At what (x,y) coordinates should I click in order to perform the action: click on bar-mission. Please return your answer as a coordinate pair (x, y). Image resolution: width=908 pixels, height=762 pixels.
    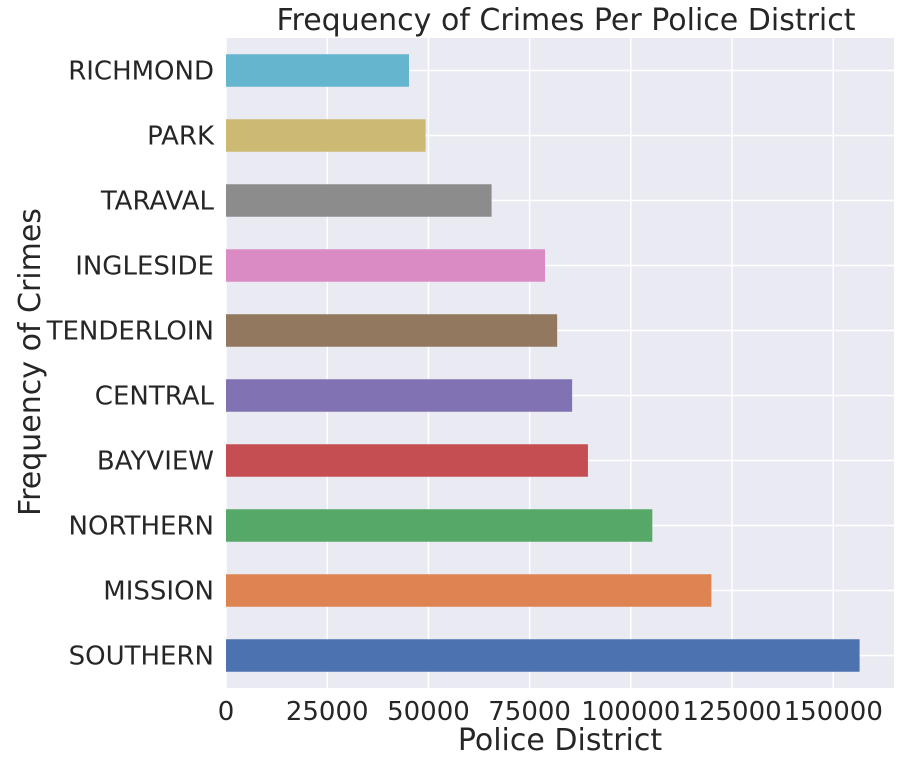
    Looking at the image, I should click on (469, 590).